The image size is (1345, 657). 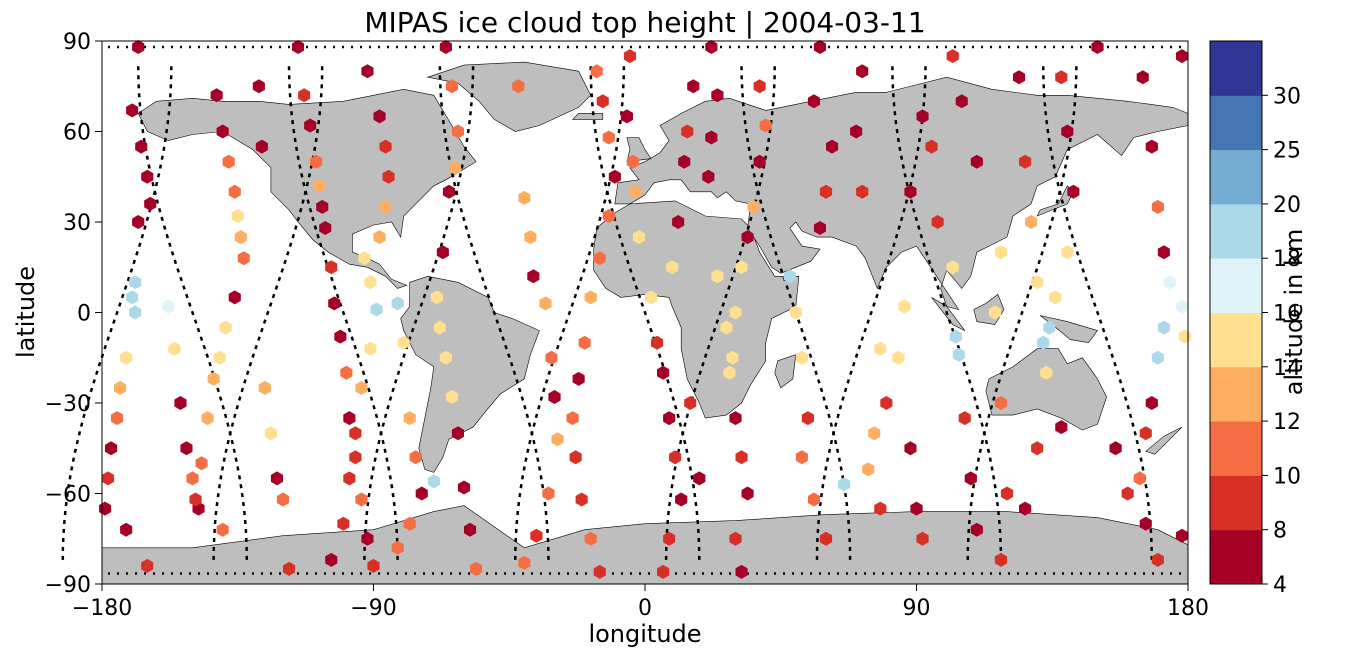 What do you see at coordinates (73, 314) in the screenshot?
I see `y-axis: −90 −60 −30 0 30 60 90` at bounding box center [73, 314].